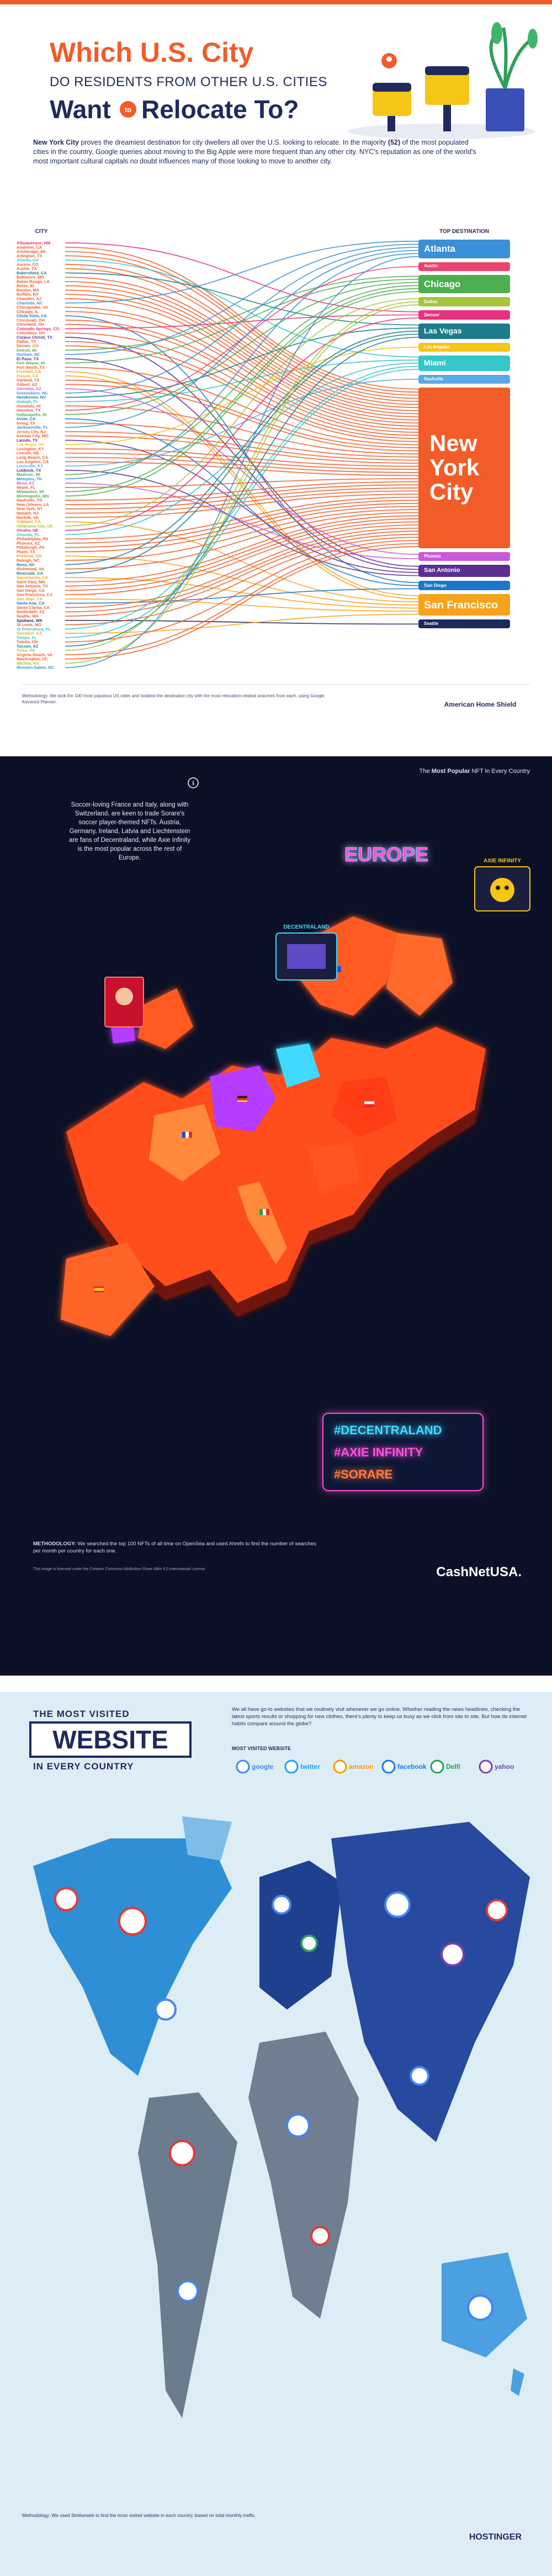 Image resolution: width=552 pixels, height=2576 pixels. I want to click on city-label: Washington, DC, so click(32, 658).